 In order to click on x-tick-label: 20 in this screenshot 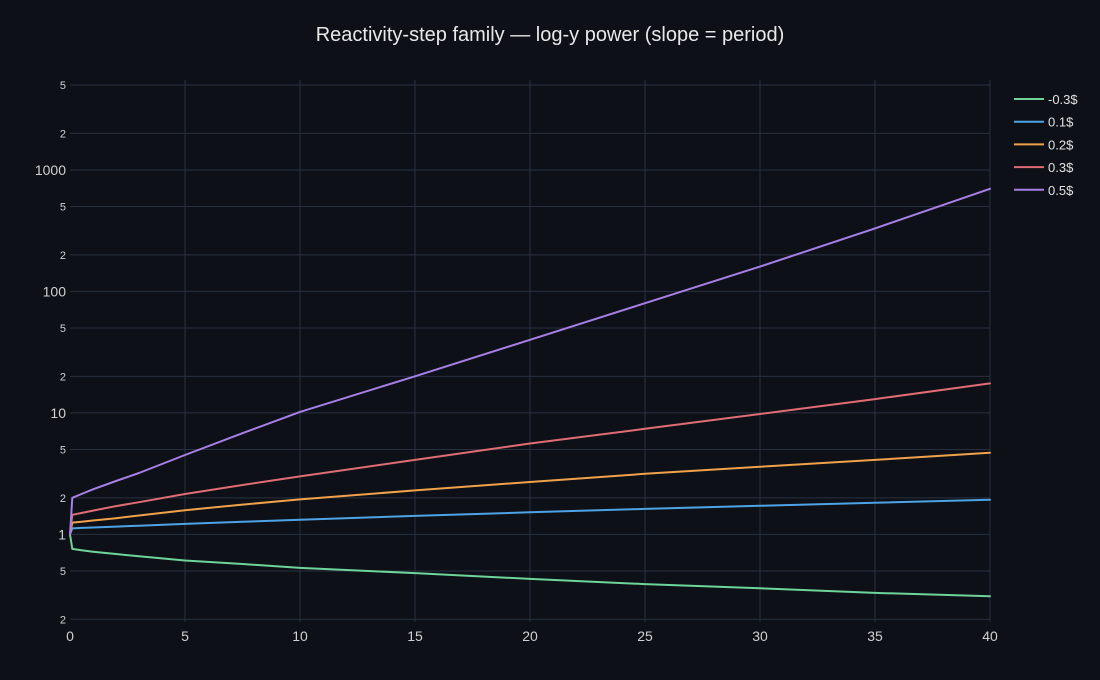, I will do `click(530, 636)`.